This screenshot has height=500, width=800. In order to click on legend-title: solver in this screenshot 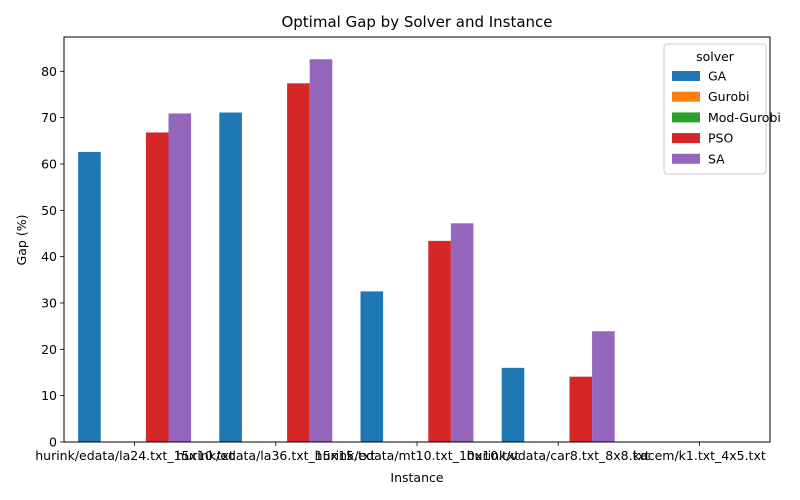, I will do `click(715, 56)`.